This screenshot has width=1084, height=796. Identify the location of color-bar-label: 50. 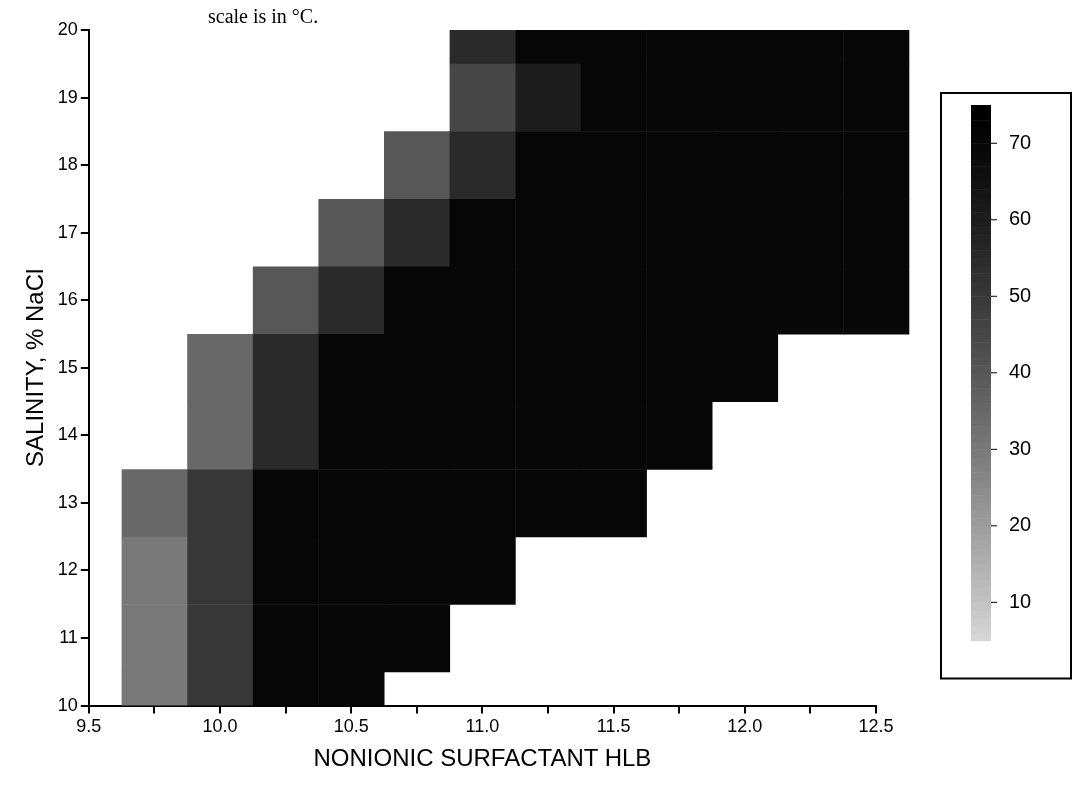
(1020, 294).